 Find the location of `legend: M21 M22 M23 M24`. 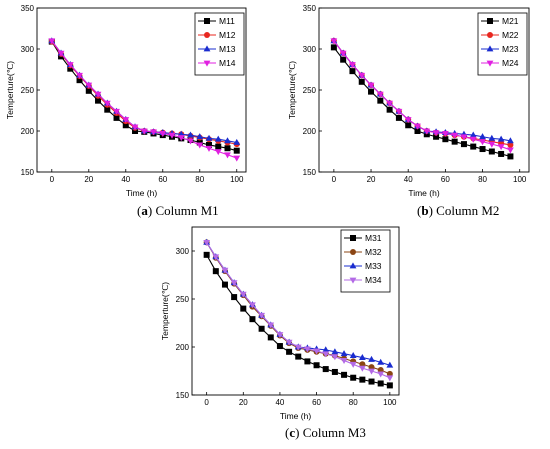

legend: M21 M22 M23 M24 is located at coordinates (502, 44).